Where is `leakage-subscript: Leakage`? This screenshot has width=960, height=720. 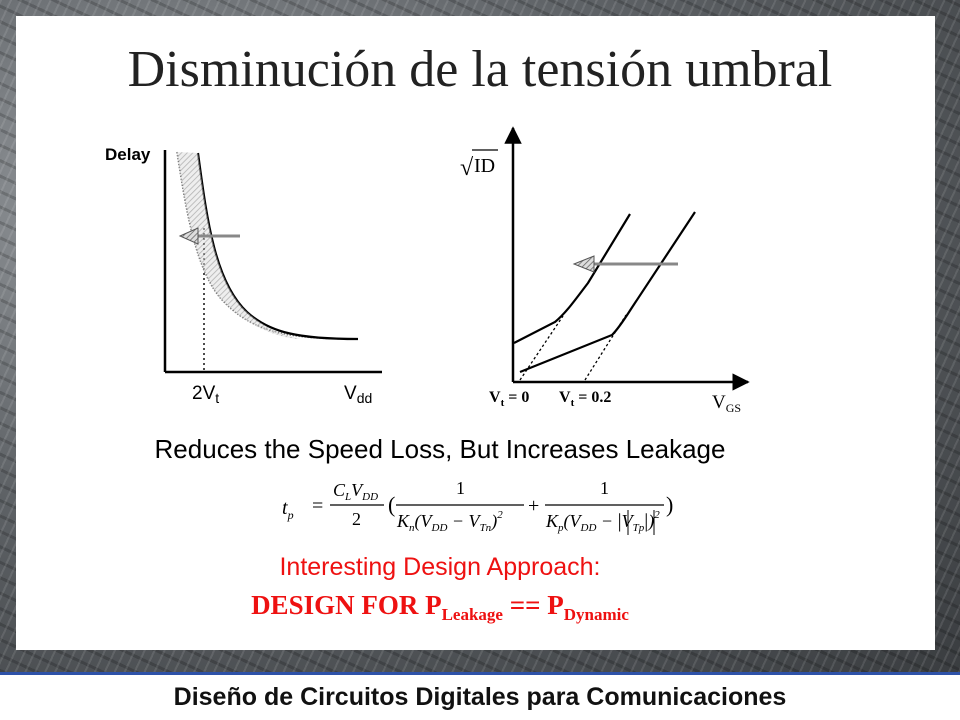 leakage-subscript: Leakage is located at coordinates (472, 614).